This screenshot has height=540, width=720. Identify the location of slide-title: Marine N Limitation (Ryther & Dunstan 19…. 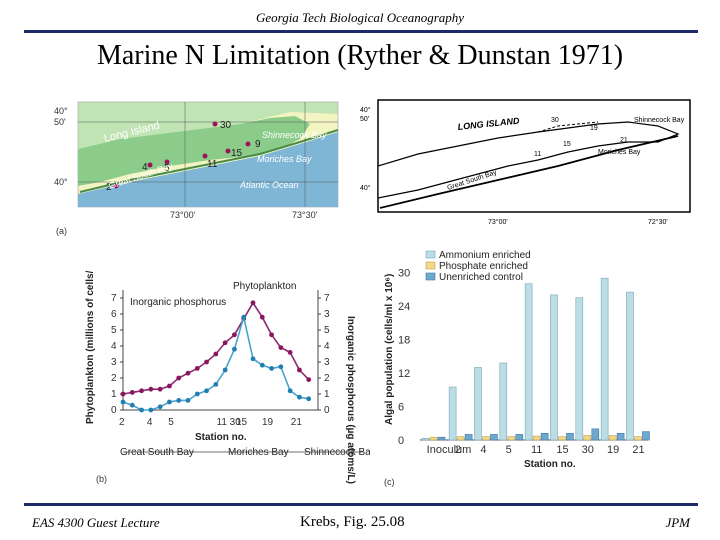
(360, 55).